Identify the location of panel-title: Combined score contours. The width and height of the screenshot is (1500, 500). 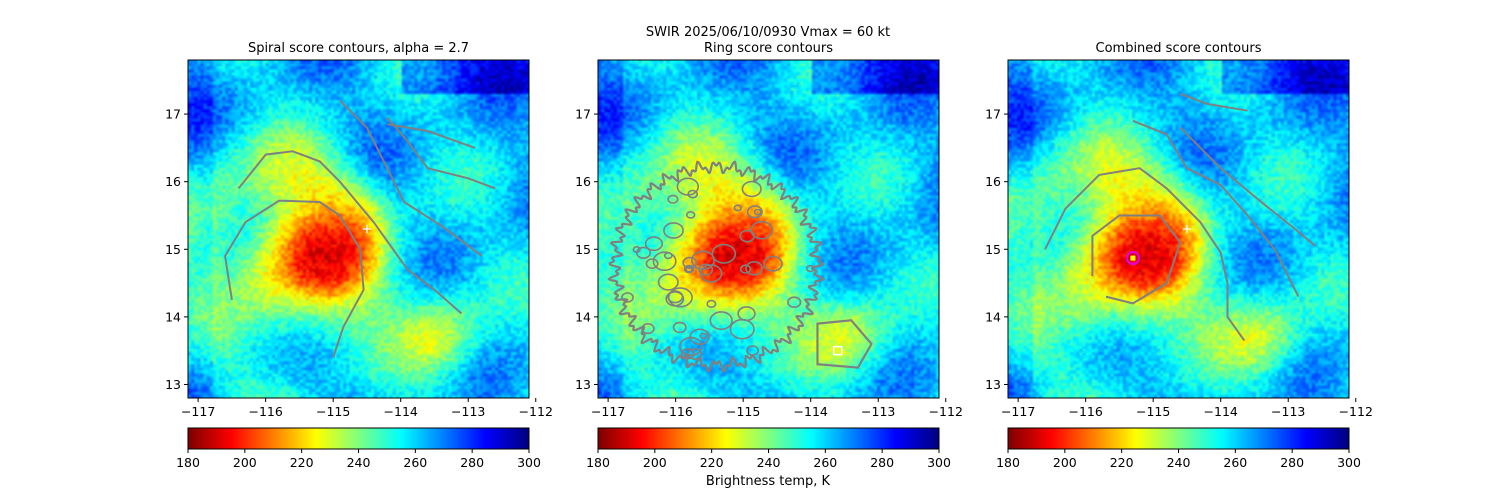
(1179, 48).